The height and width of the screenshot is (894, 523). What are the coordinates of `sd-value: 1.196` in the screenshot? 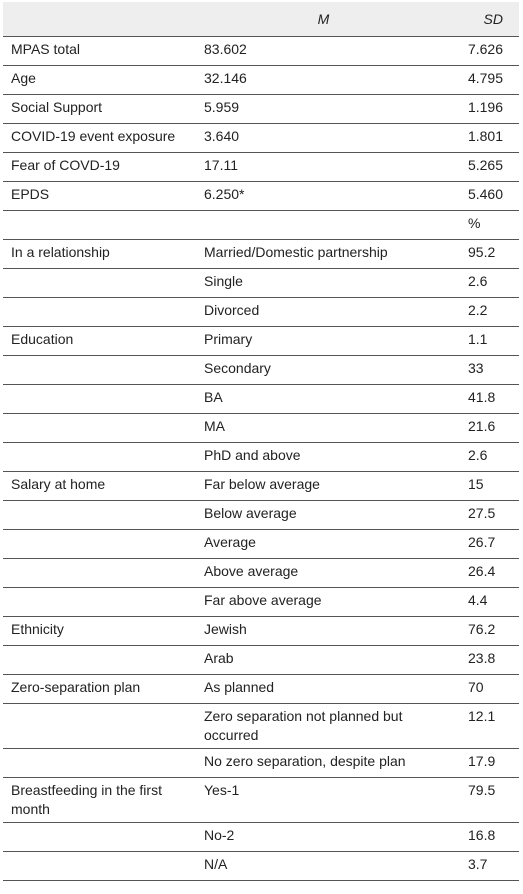 It's located at (485, 109).